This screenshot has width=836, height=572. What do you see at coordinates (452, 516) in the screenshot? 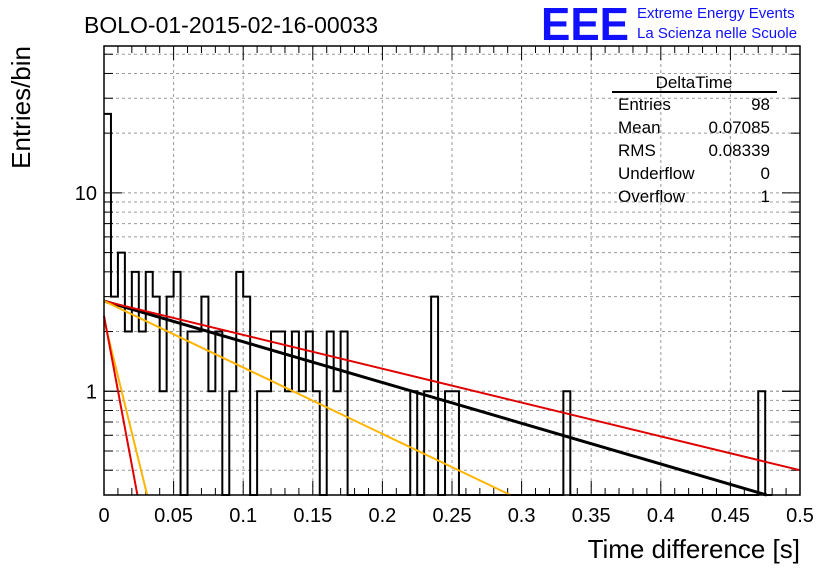
I see `x-tick-label: 0.25` at bounding box center [452, 516].